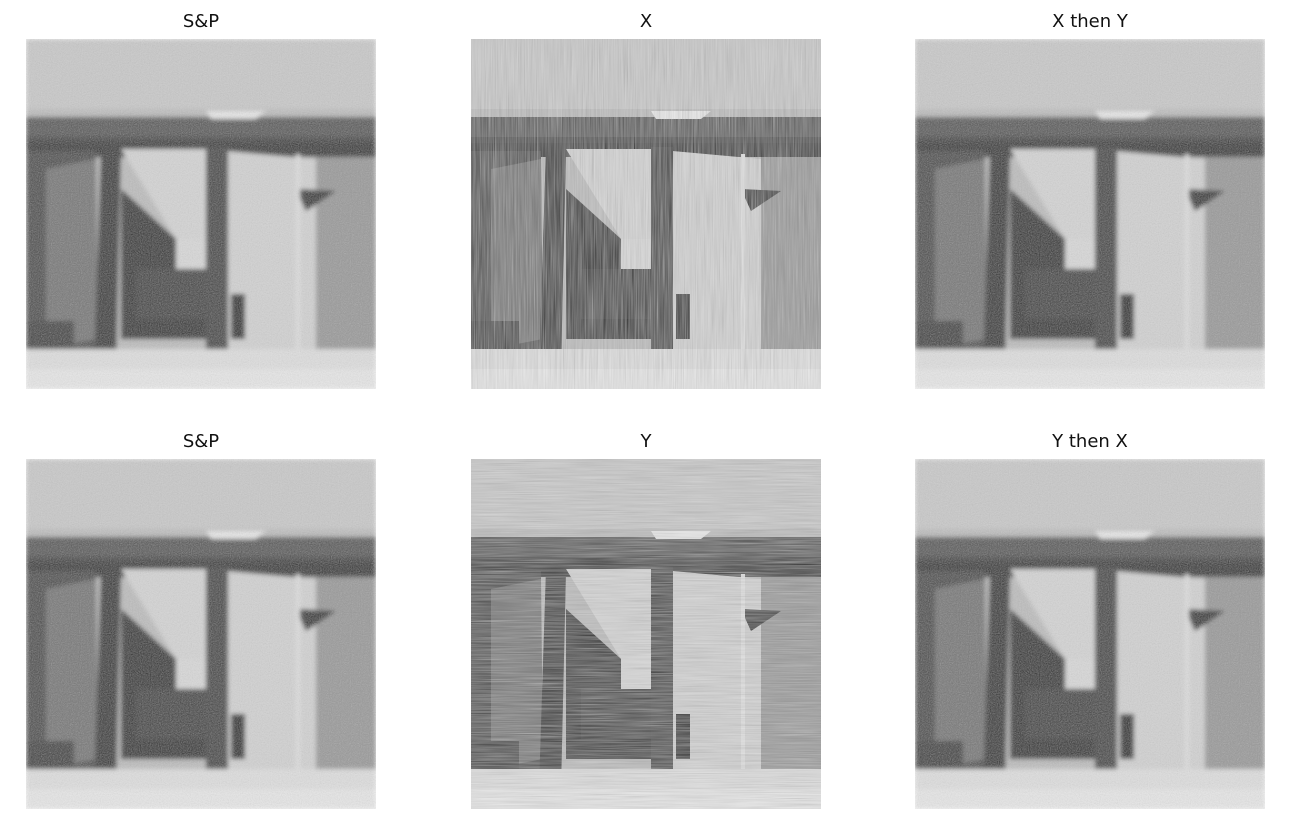 Image resolution: width=1293 pixels, height=823 pixels. Describe the element at coordinates (201, 214) in the screenshot. I see `noisy-image-sp-top` at that location.